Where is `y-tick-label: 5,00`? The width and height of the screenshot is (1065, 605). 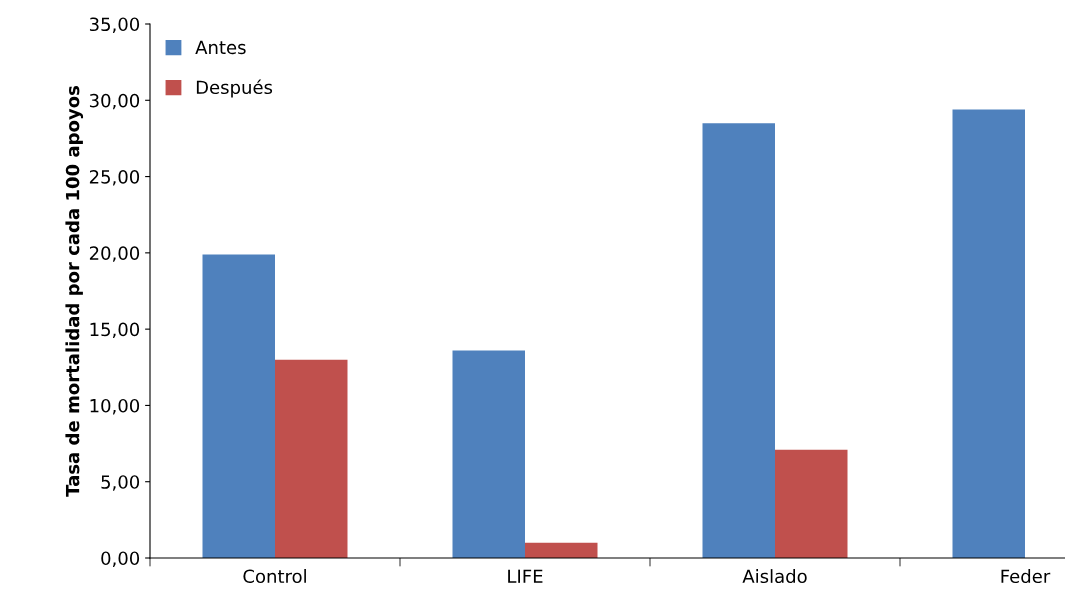 y-tick-label: 5,00 is located at coordinates (120, 483).